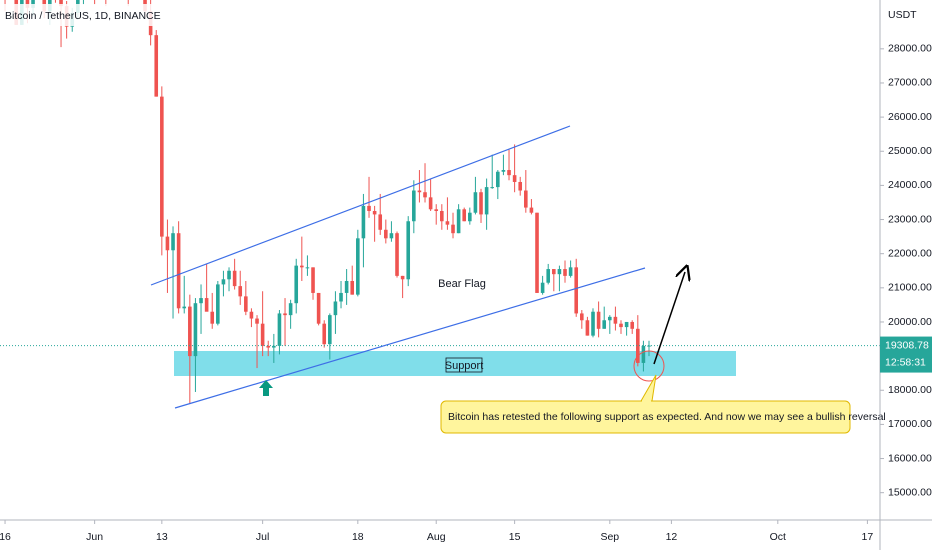 Image resolution: width=932 pixels, height=550 pixels. I want to click on x-tick-label: Jul, so click(262, 537).